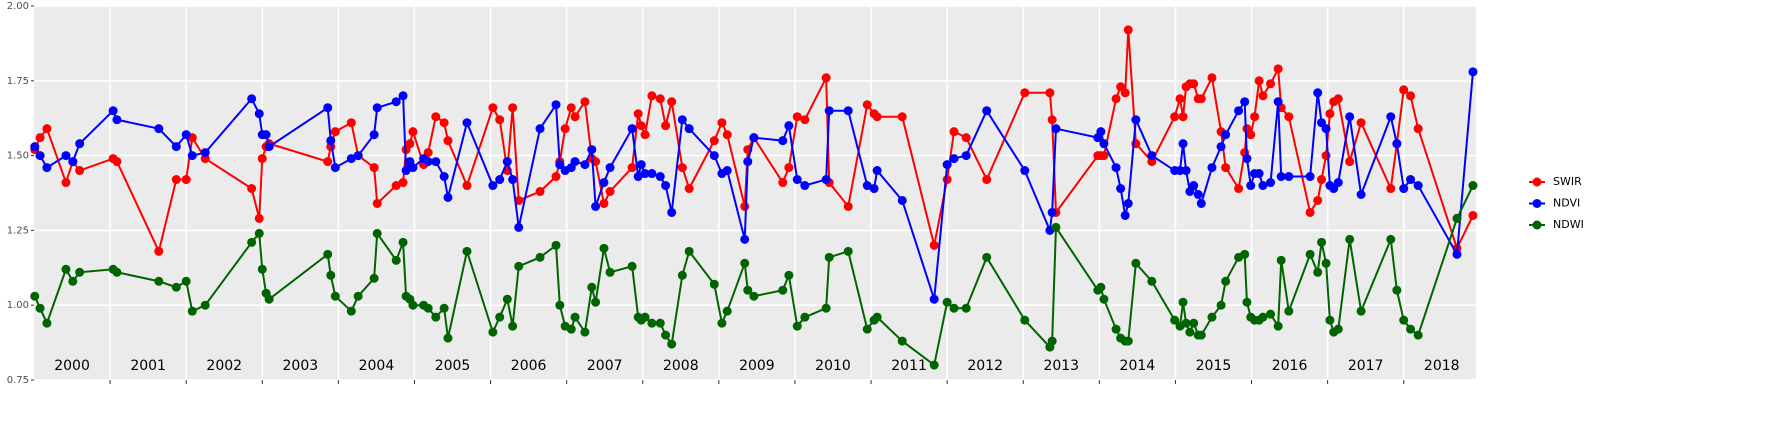 The width and height of the screenshot is (1773, 442). What do you see at coordinates (1568, 224) in the screenshot?
I see `legend-label: NDWI` at bounding box center [1568, 224].